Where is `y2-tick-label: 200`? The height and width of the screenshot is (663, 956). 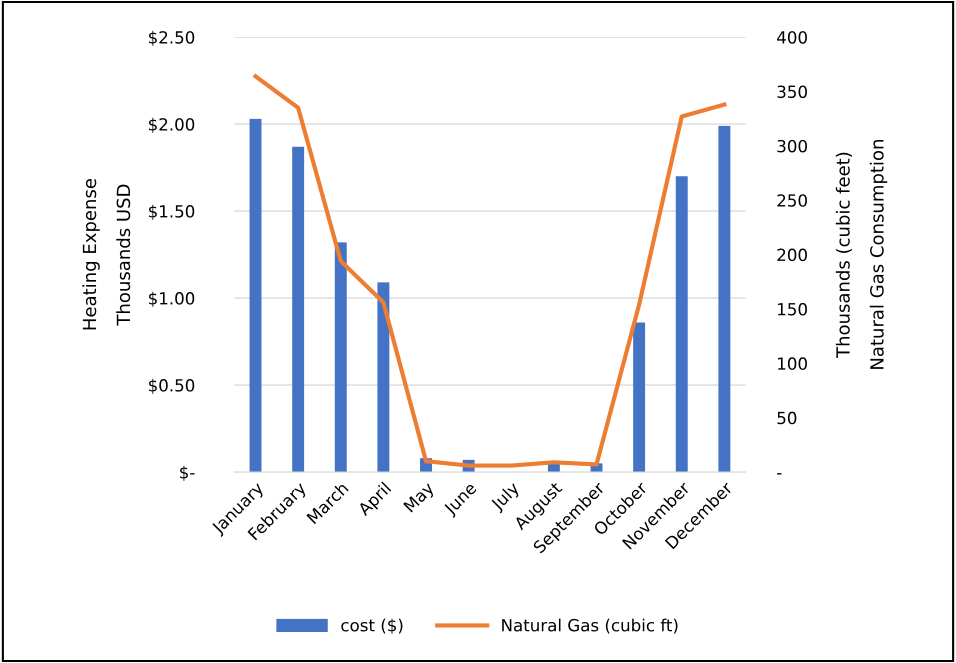 y2-tick-label: 200 is located at coordinates (792, 255).